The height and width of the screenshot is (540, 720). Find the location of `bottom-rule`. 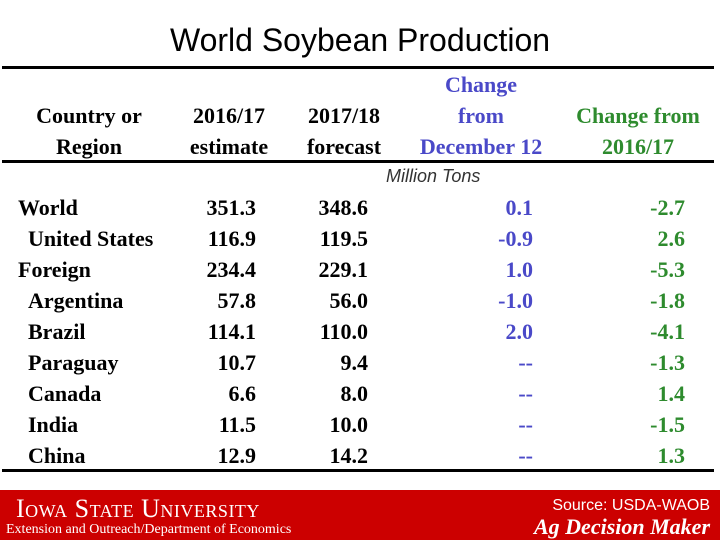

bottom-rule is located at coordinates (358, 470).